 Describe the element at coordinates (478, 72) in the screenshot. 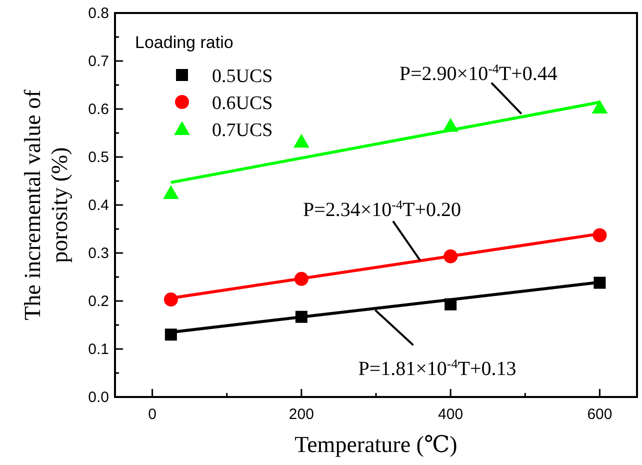

I see `annotation: P=2.90×10$^{-4}$T+0.44` at that location.